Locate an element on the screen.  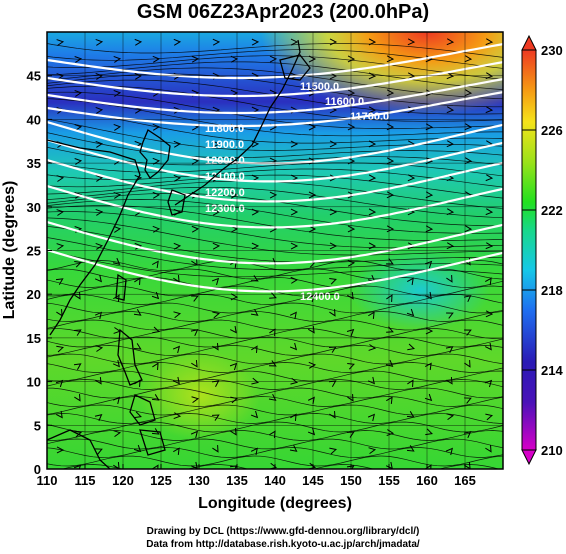
y-tick-label: 35 is located at coordinates (34, 163).